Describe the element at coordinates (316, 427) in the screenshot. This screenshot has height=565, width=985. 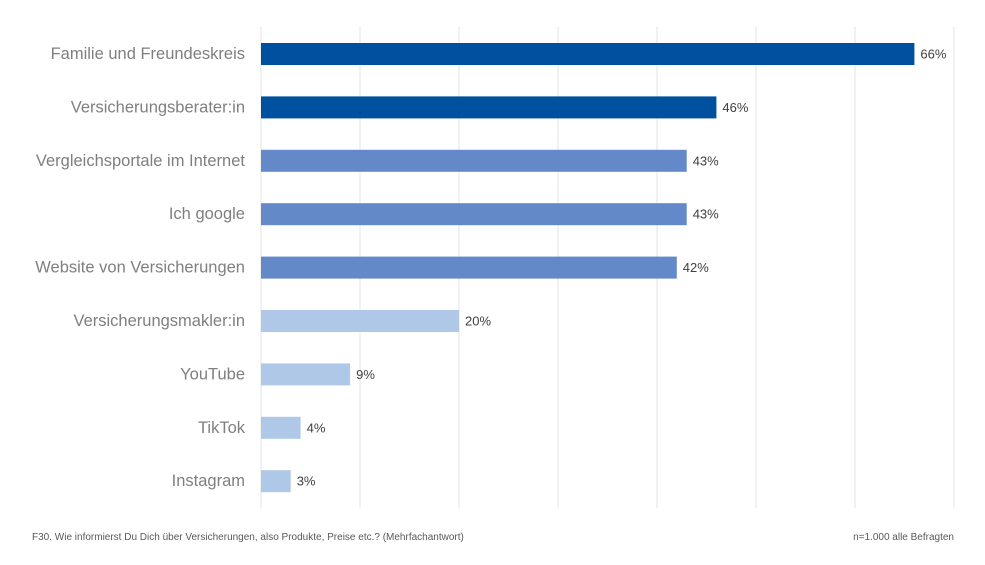
I see `value-label: 4%` at that location.